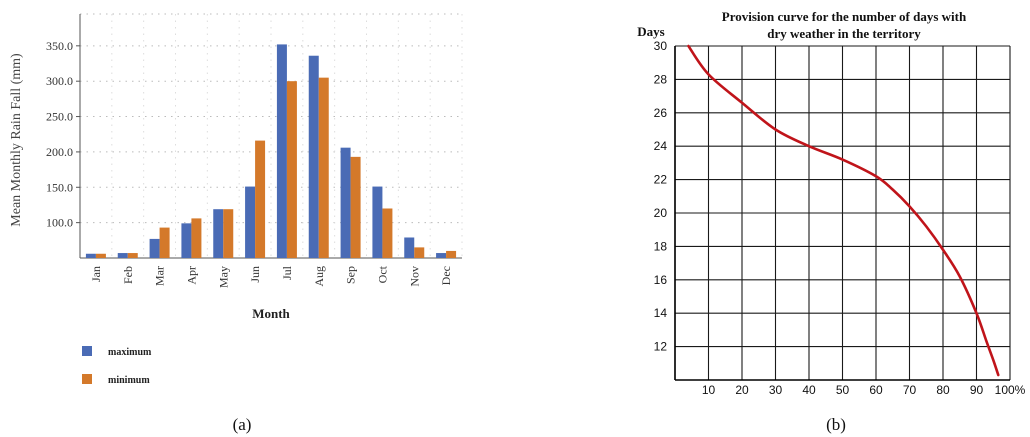  Describe the element at coordinates (661, 280) in the screenshot. I see `y-tick-label: 16` at that location.